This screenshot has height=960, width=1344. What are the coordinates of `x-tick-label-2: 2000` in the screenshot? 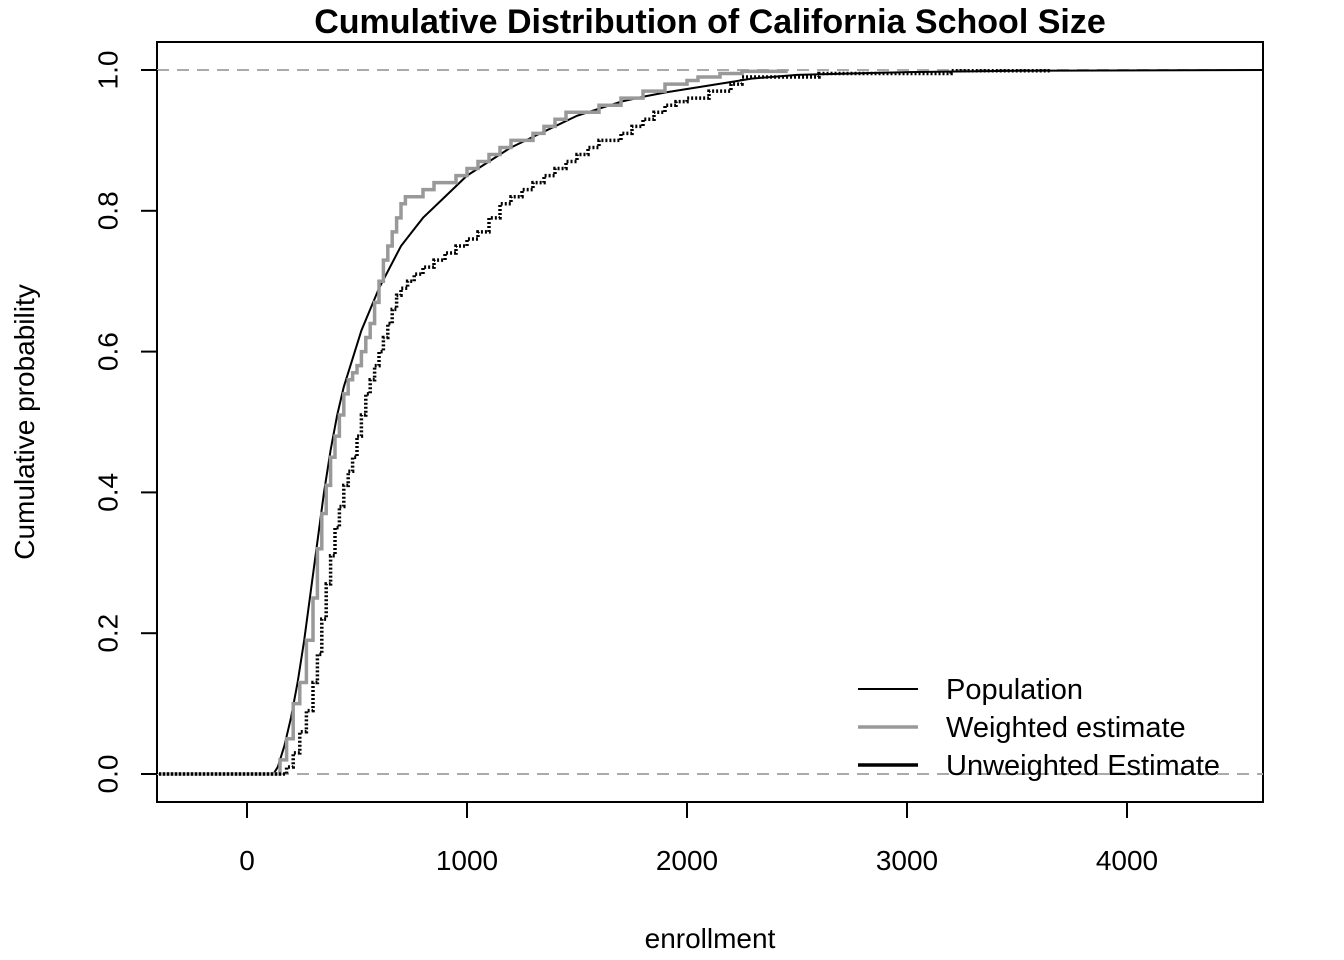 It's located at (687, 860).